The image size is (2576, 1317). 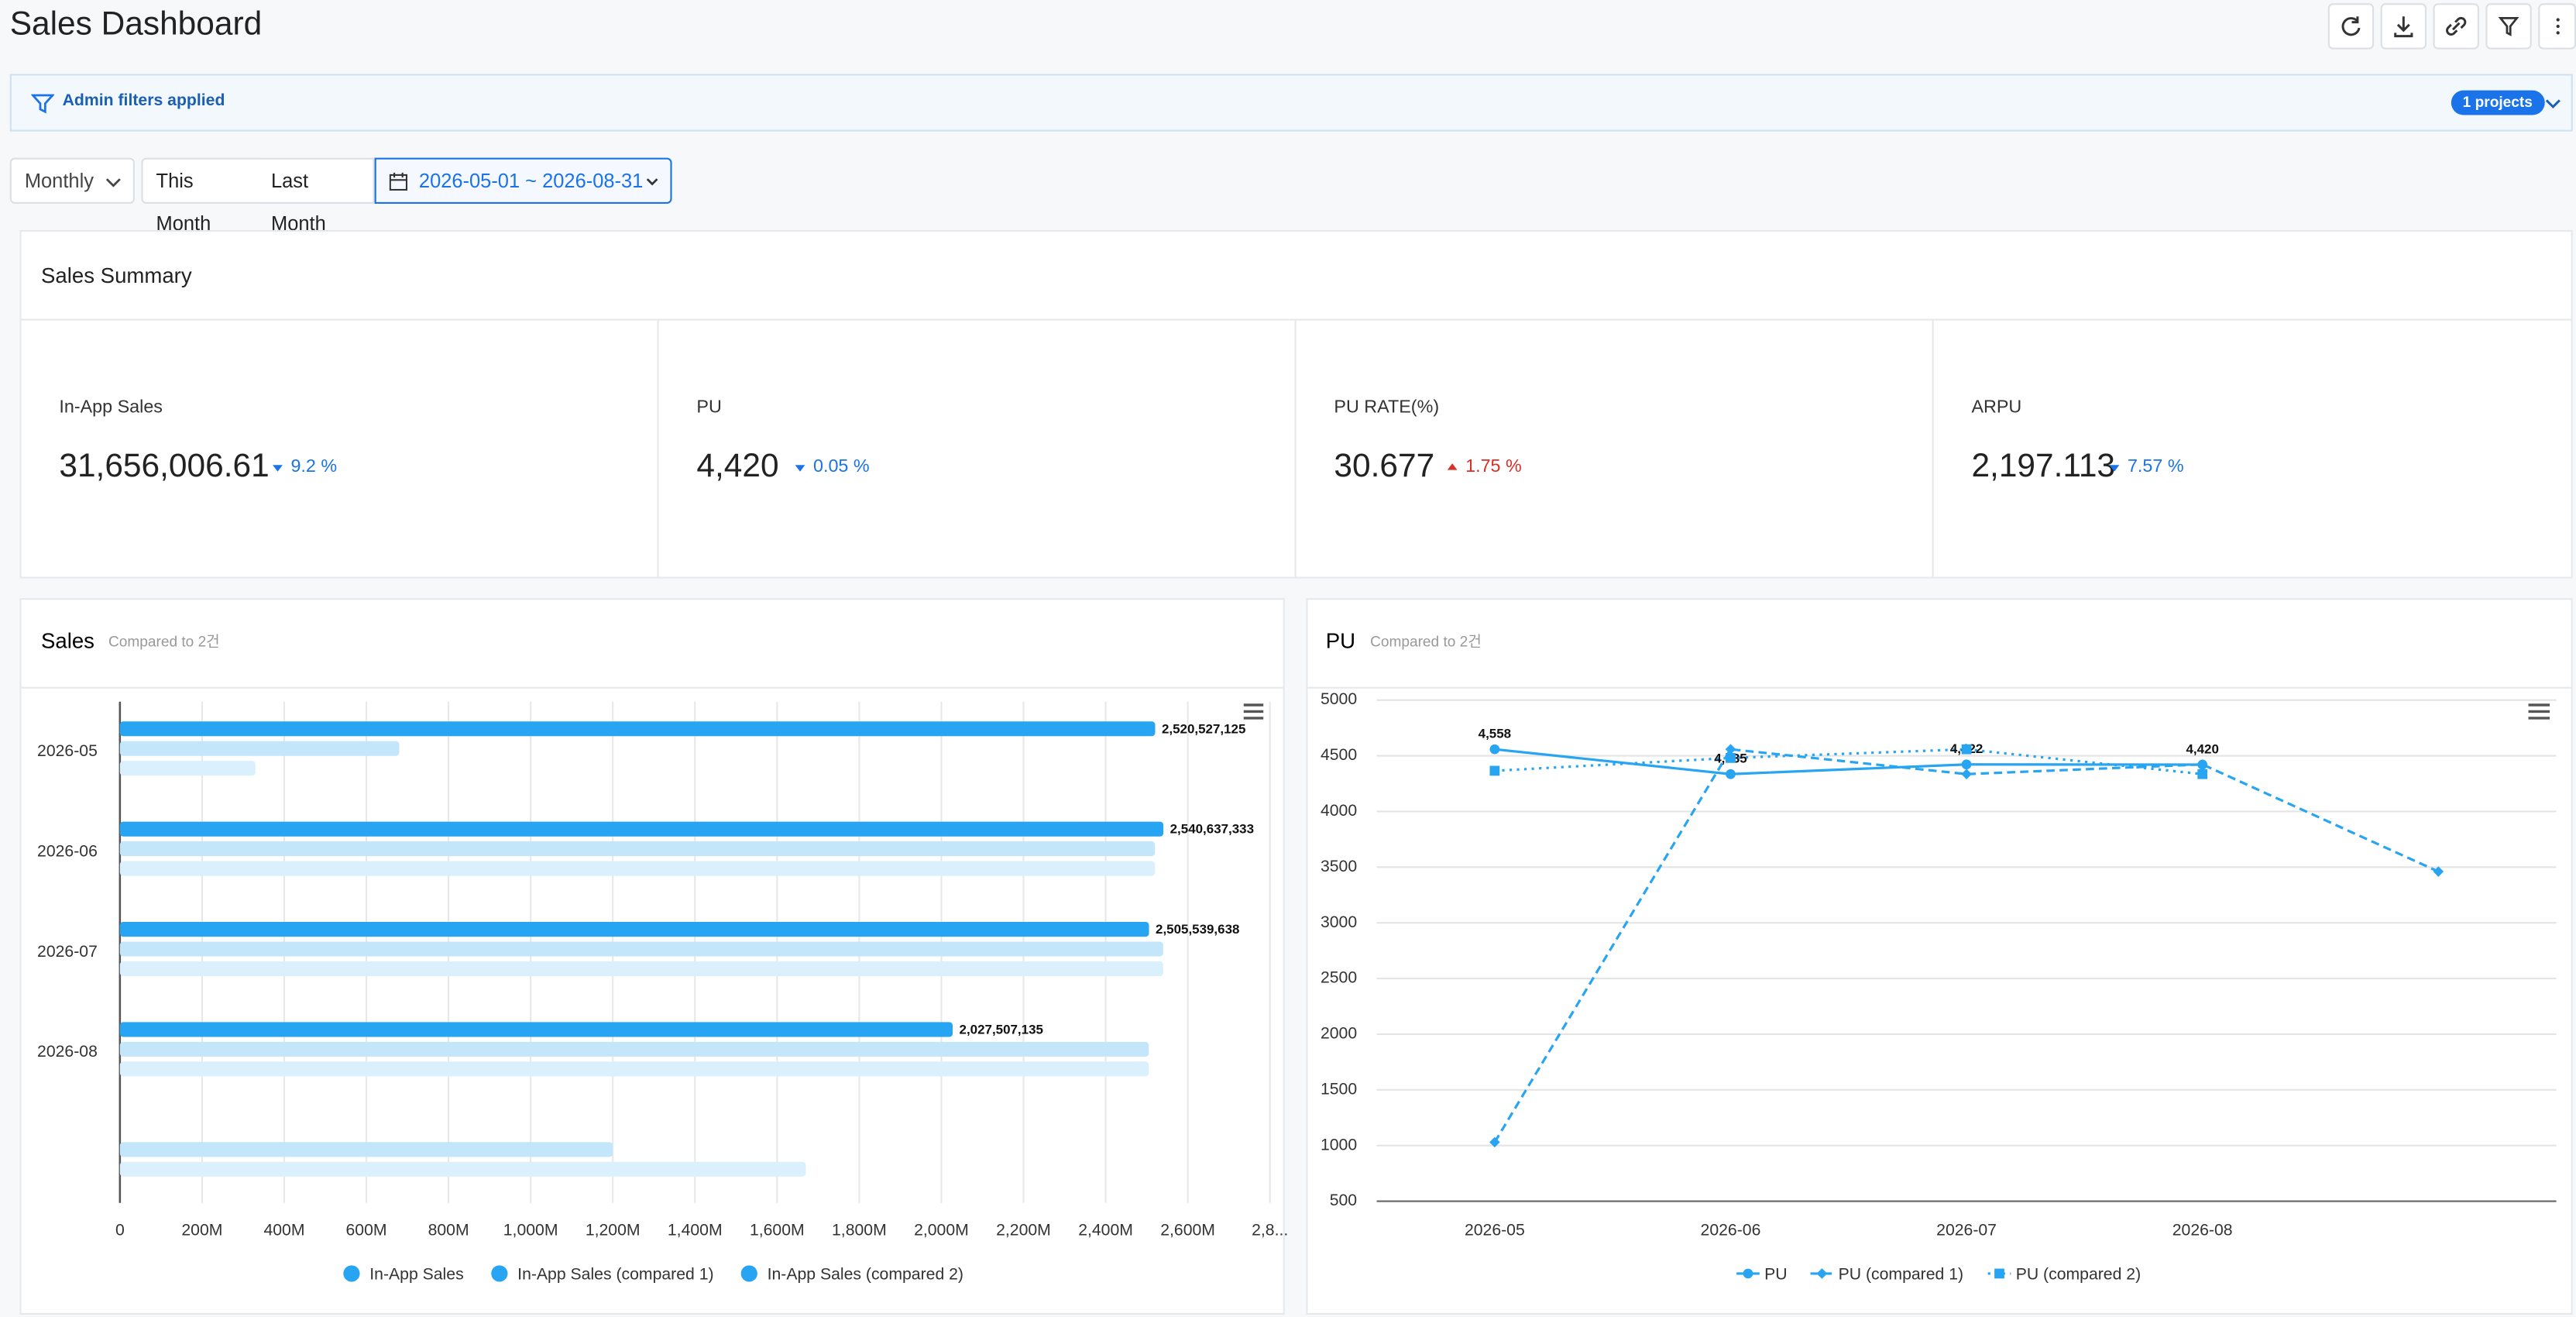 I want to click on x-tick-label: 1,200M, so click(x=613, y=1230).